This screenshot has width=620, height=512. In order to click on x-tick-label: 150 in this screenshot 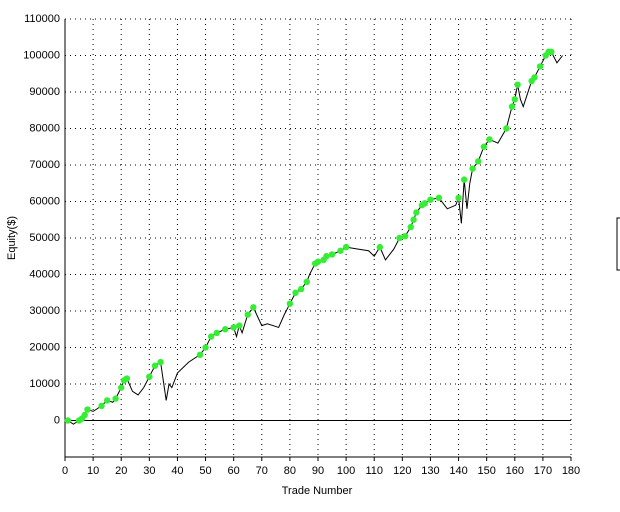, I will do `click(486, 471)`.